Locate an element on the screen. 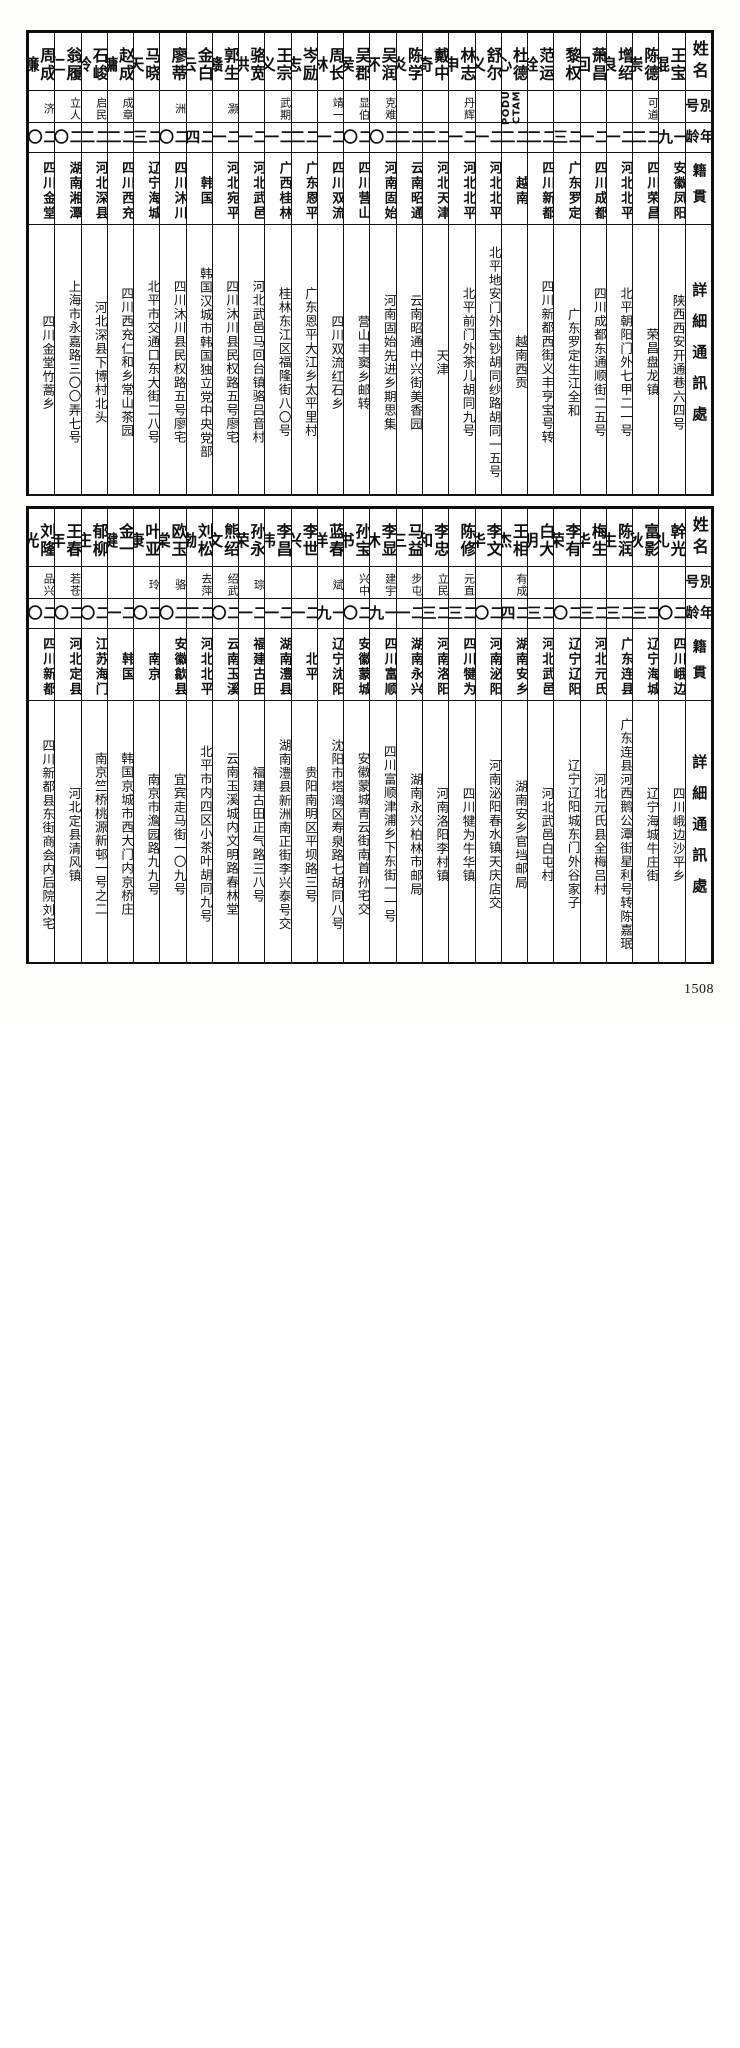 The image size is (740, 2048). row-header-origin: 籍貫 is located at coordinates (698, 188).